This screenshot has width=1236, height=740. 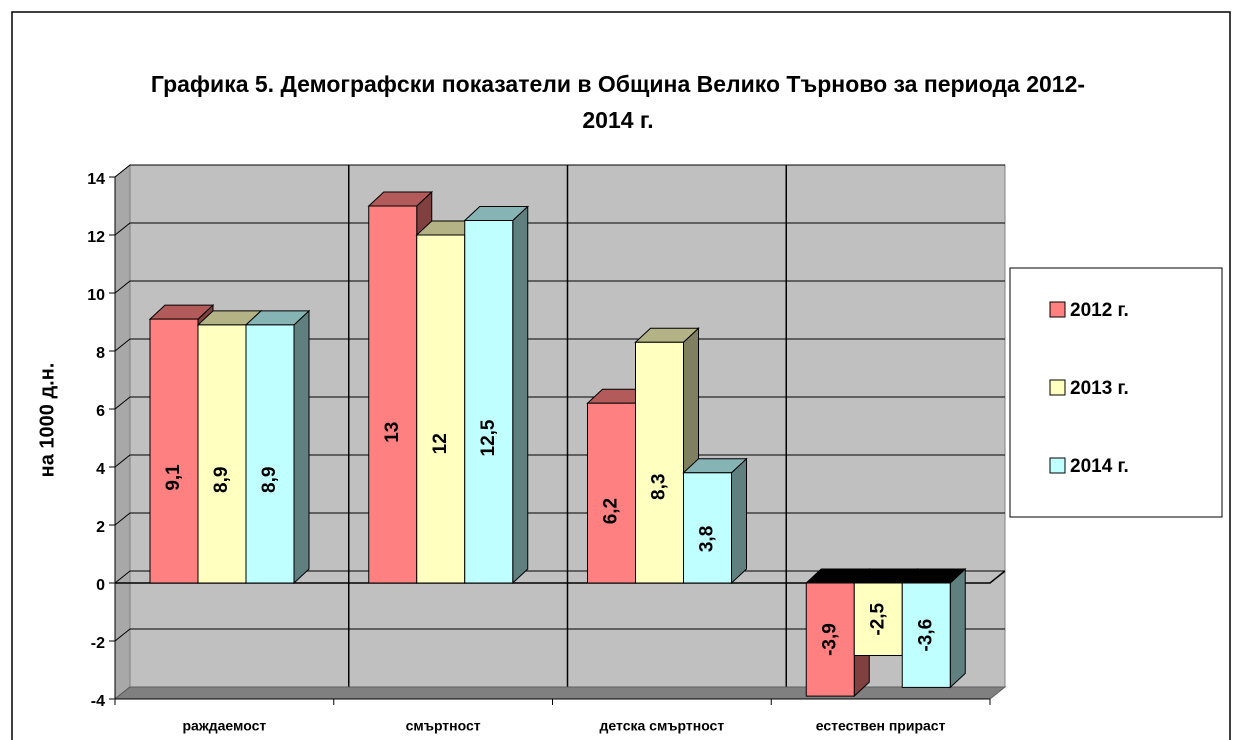 I want to click on x-tick-label: детска смъртност, so click(x=662, y=726).